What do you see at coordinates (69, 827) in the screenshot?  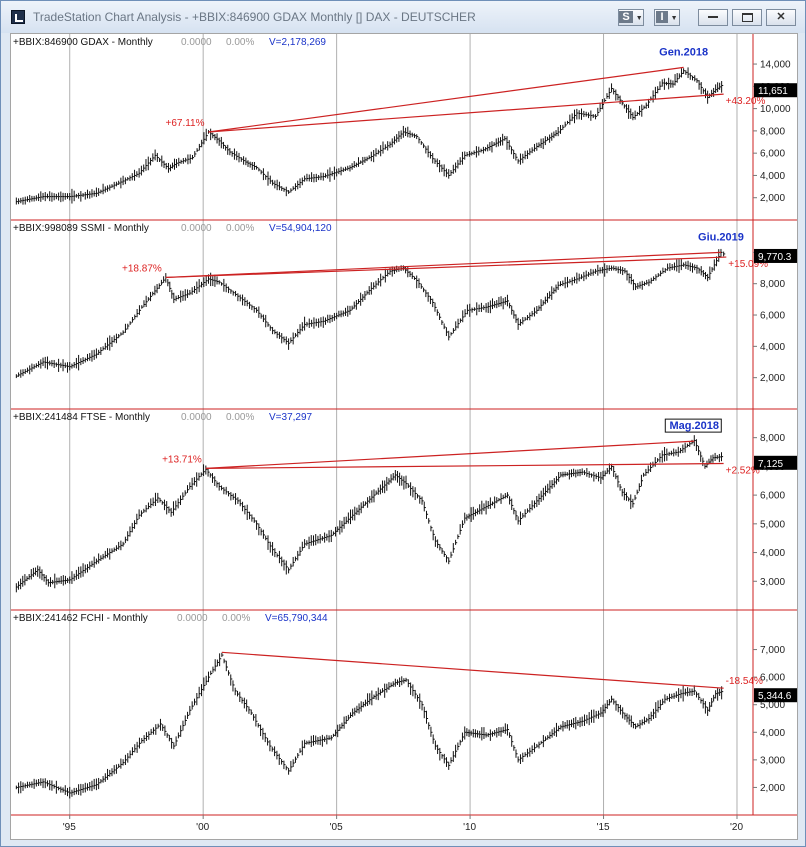 I see `time-axis-label: '95` at bounding box center [69, 827].